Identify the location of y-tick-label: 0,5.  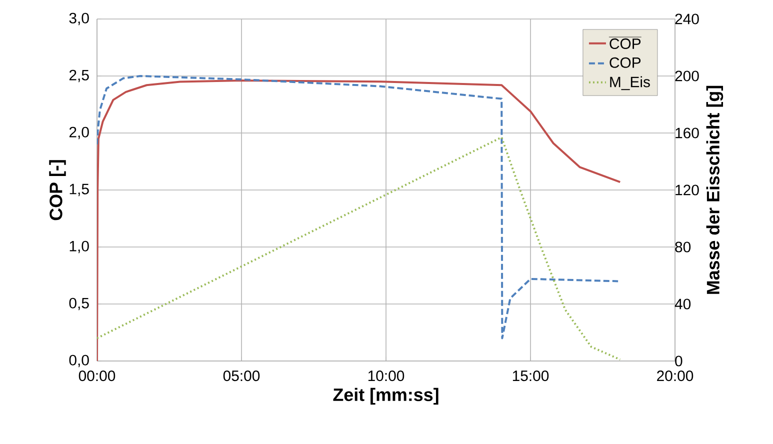
(79, 304).